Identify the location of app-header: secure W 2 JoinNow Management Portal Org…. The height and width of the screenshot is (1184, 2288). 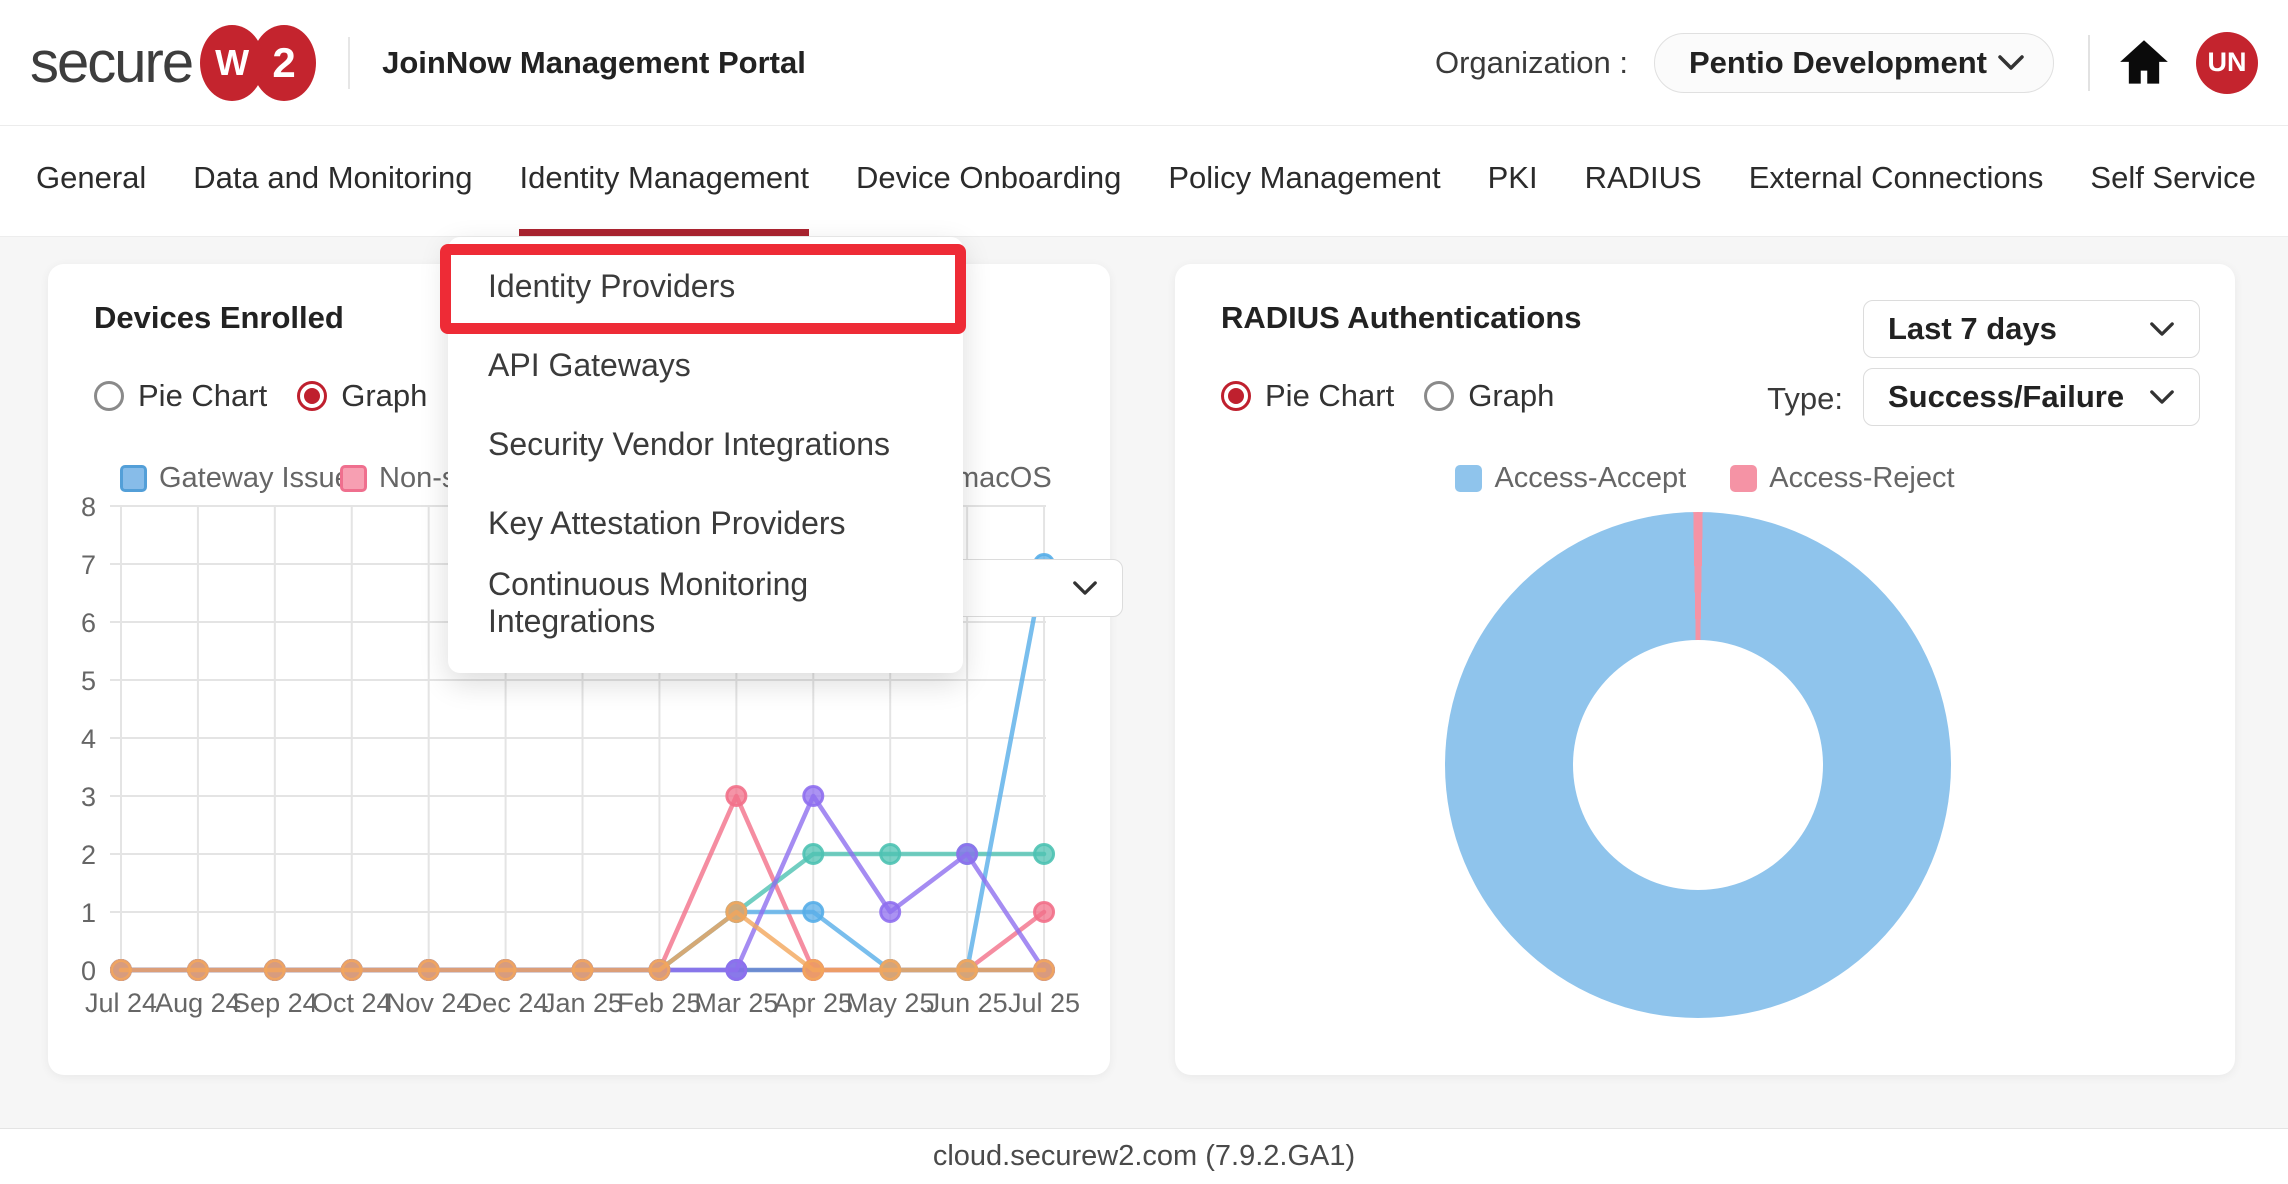
(1144, 63).